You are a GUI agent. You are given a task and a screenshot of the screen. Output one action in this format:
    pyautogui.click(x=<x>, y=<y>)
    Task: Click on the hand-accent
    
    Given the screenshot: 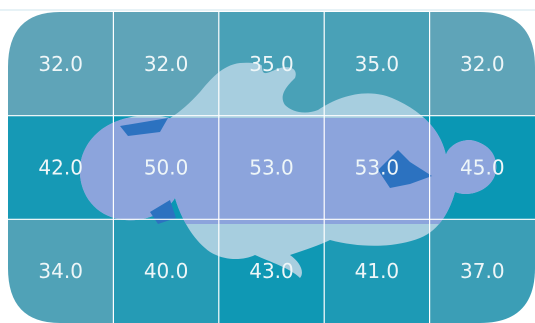 What is the action you would take?
    pyautogui.click(x=405, y=169)
    